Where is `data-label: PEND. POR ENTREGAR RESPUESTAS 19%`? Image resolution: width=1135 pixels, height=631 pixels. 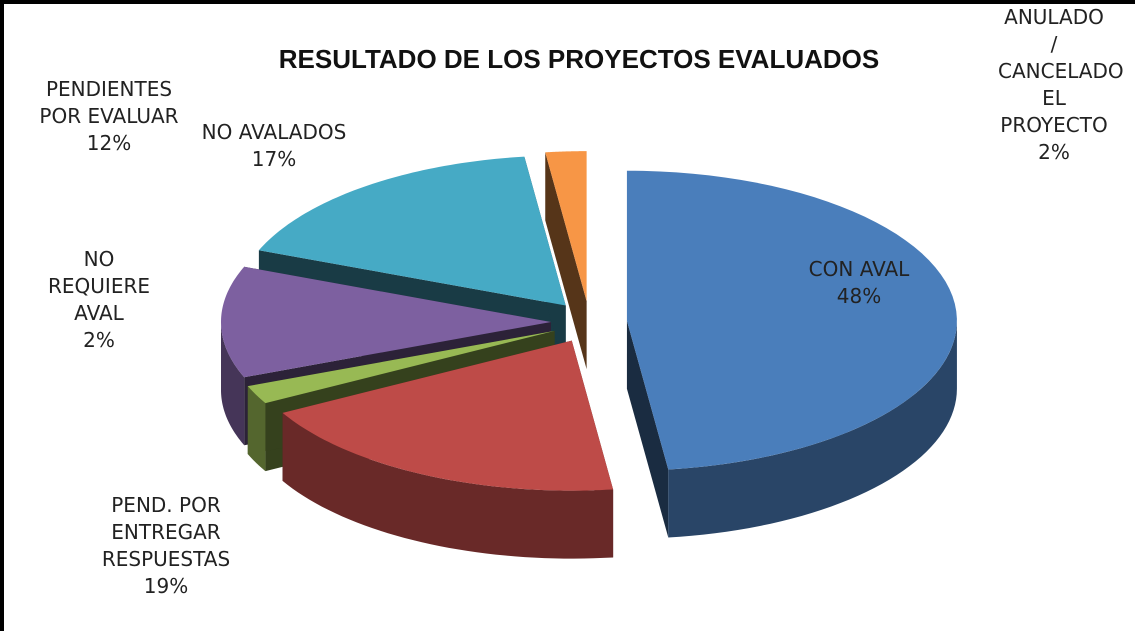 data-label: PEND. POR ENTREGAR RESPUESTAS 19% is located at coordinates (166, 546).